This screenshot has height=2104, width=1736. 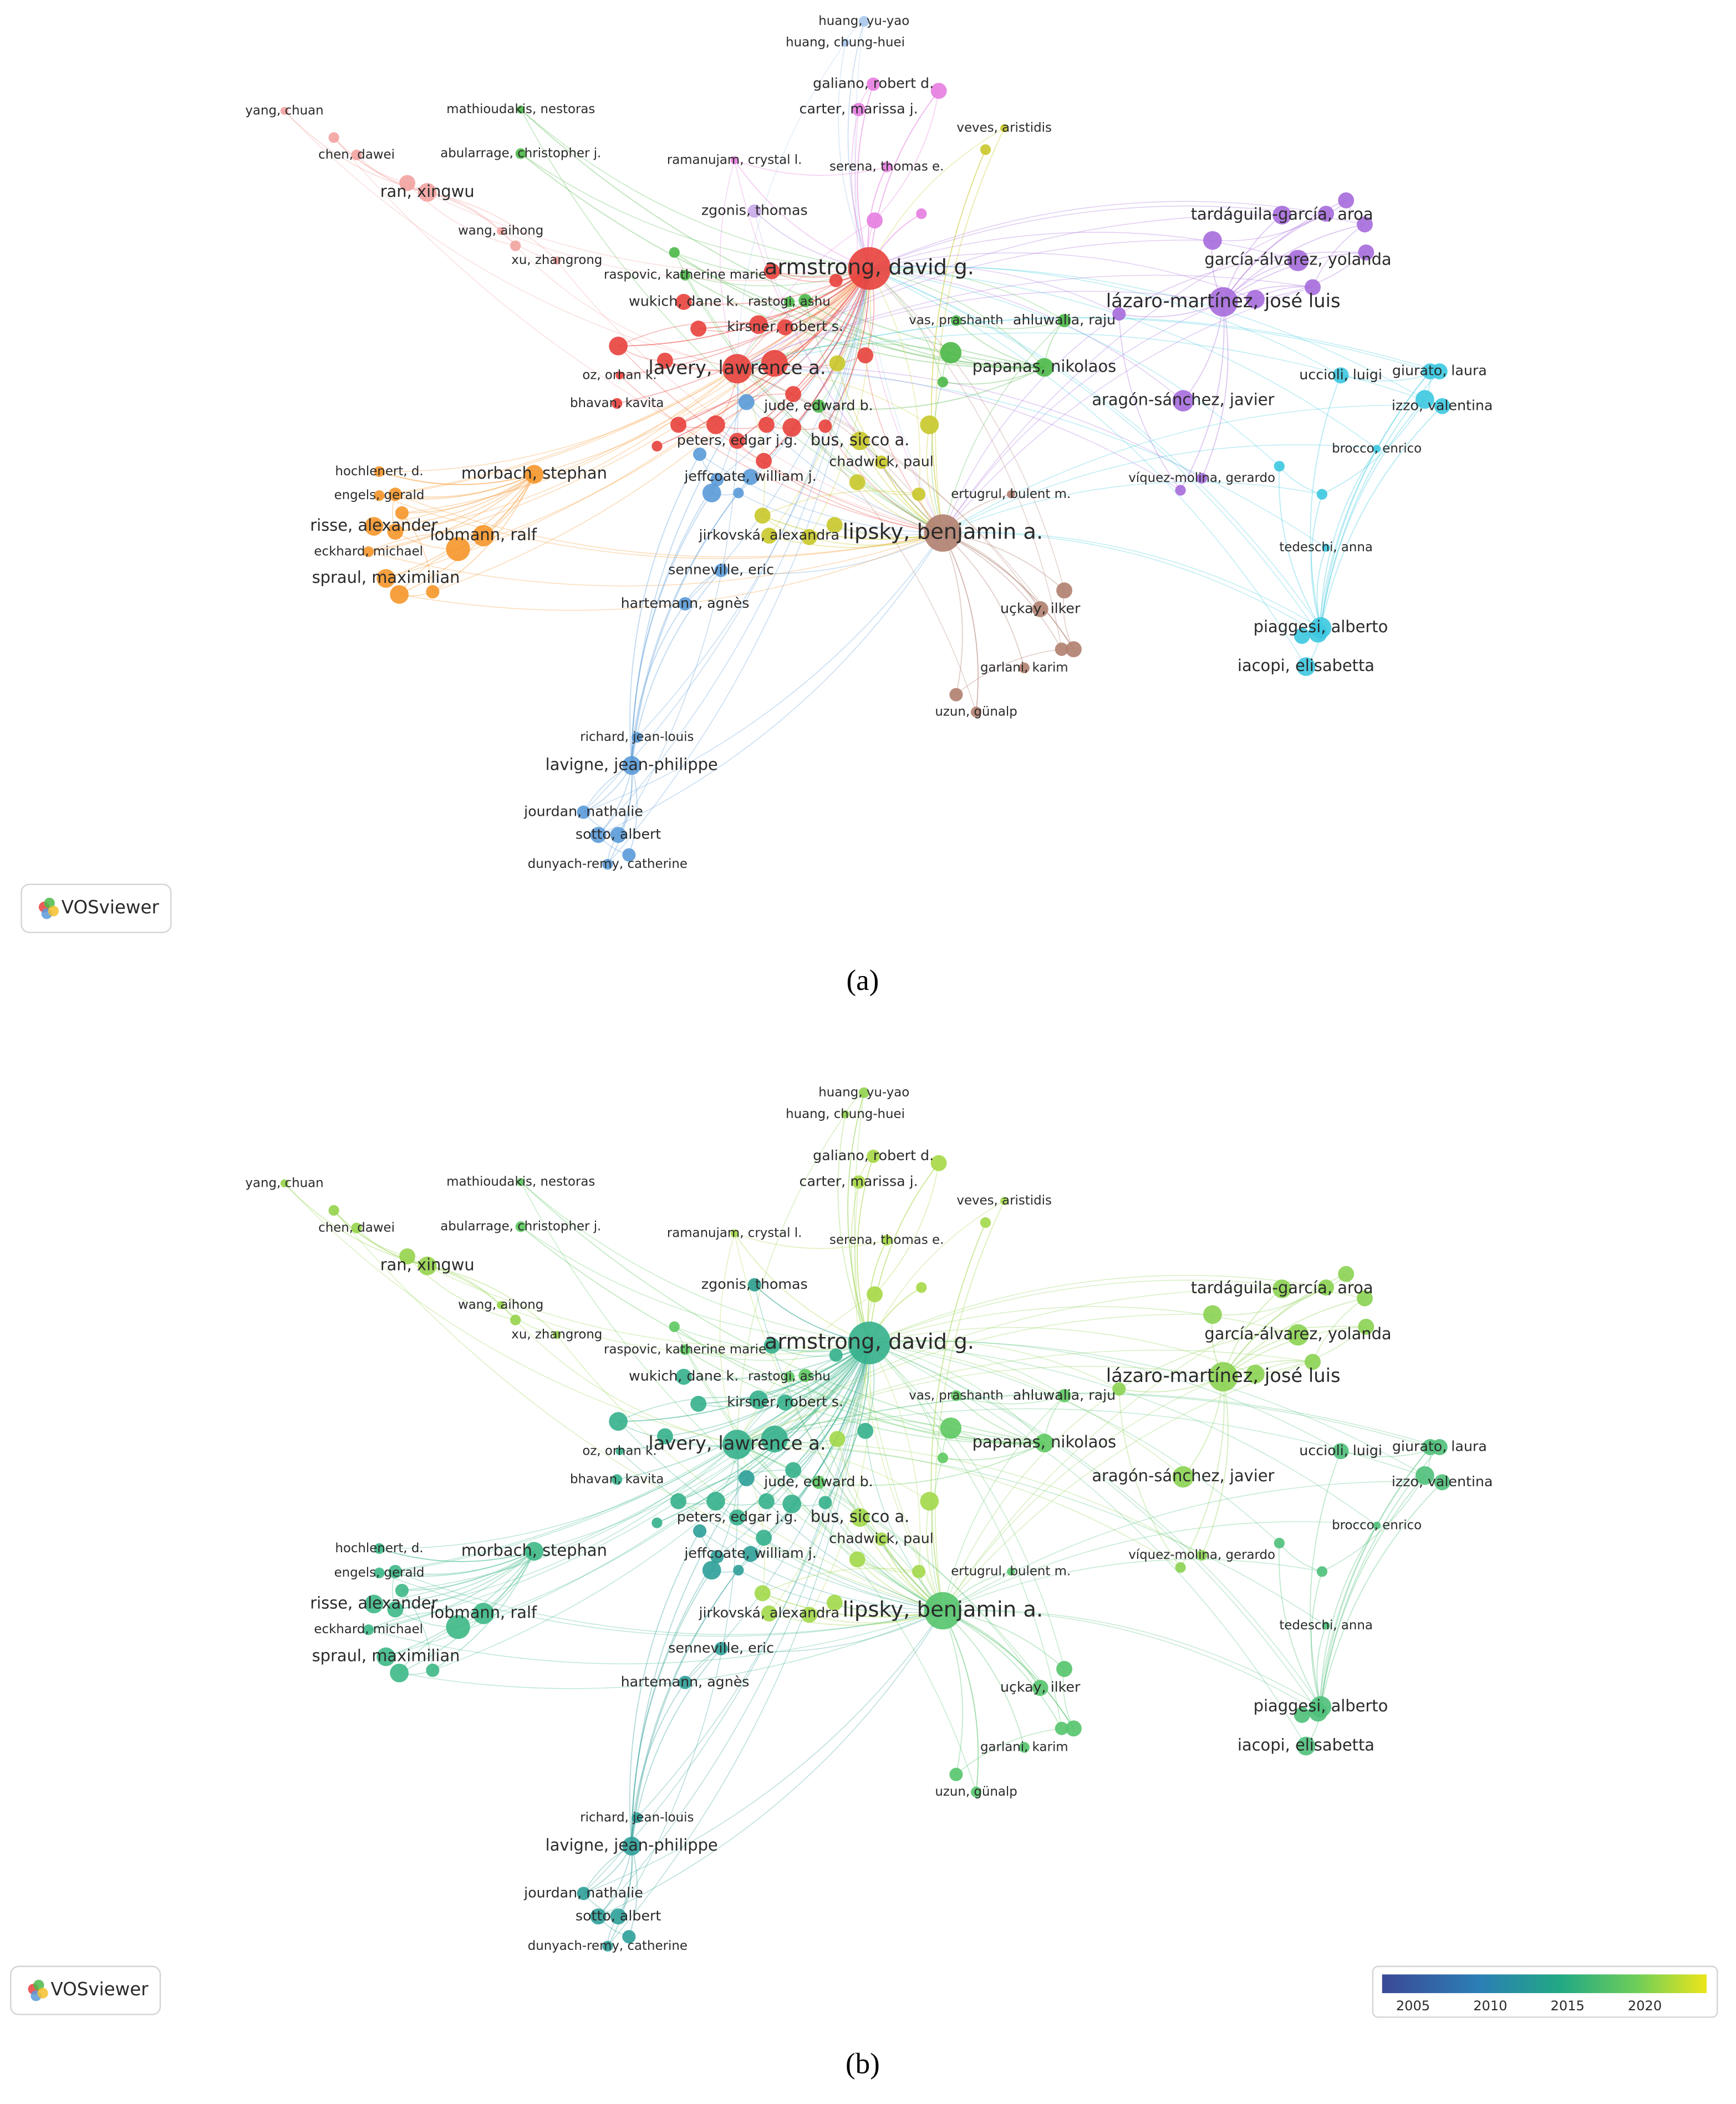 I want to click on colorbar, so click(x=1545, y=1984).